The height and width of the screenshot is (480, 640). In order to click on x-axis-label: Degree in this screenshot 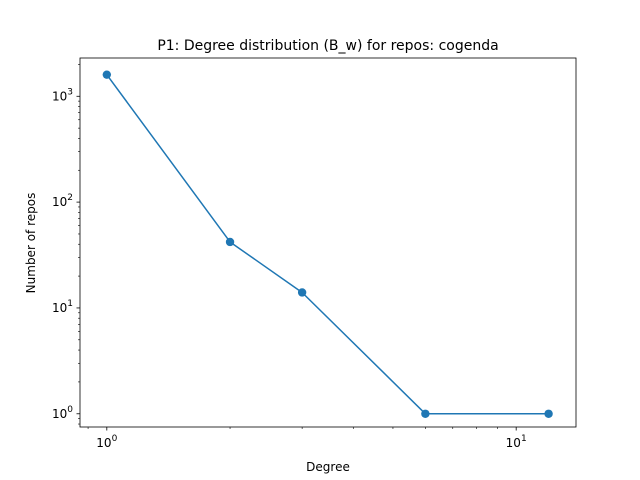, I will do `click(328, 467)`.